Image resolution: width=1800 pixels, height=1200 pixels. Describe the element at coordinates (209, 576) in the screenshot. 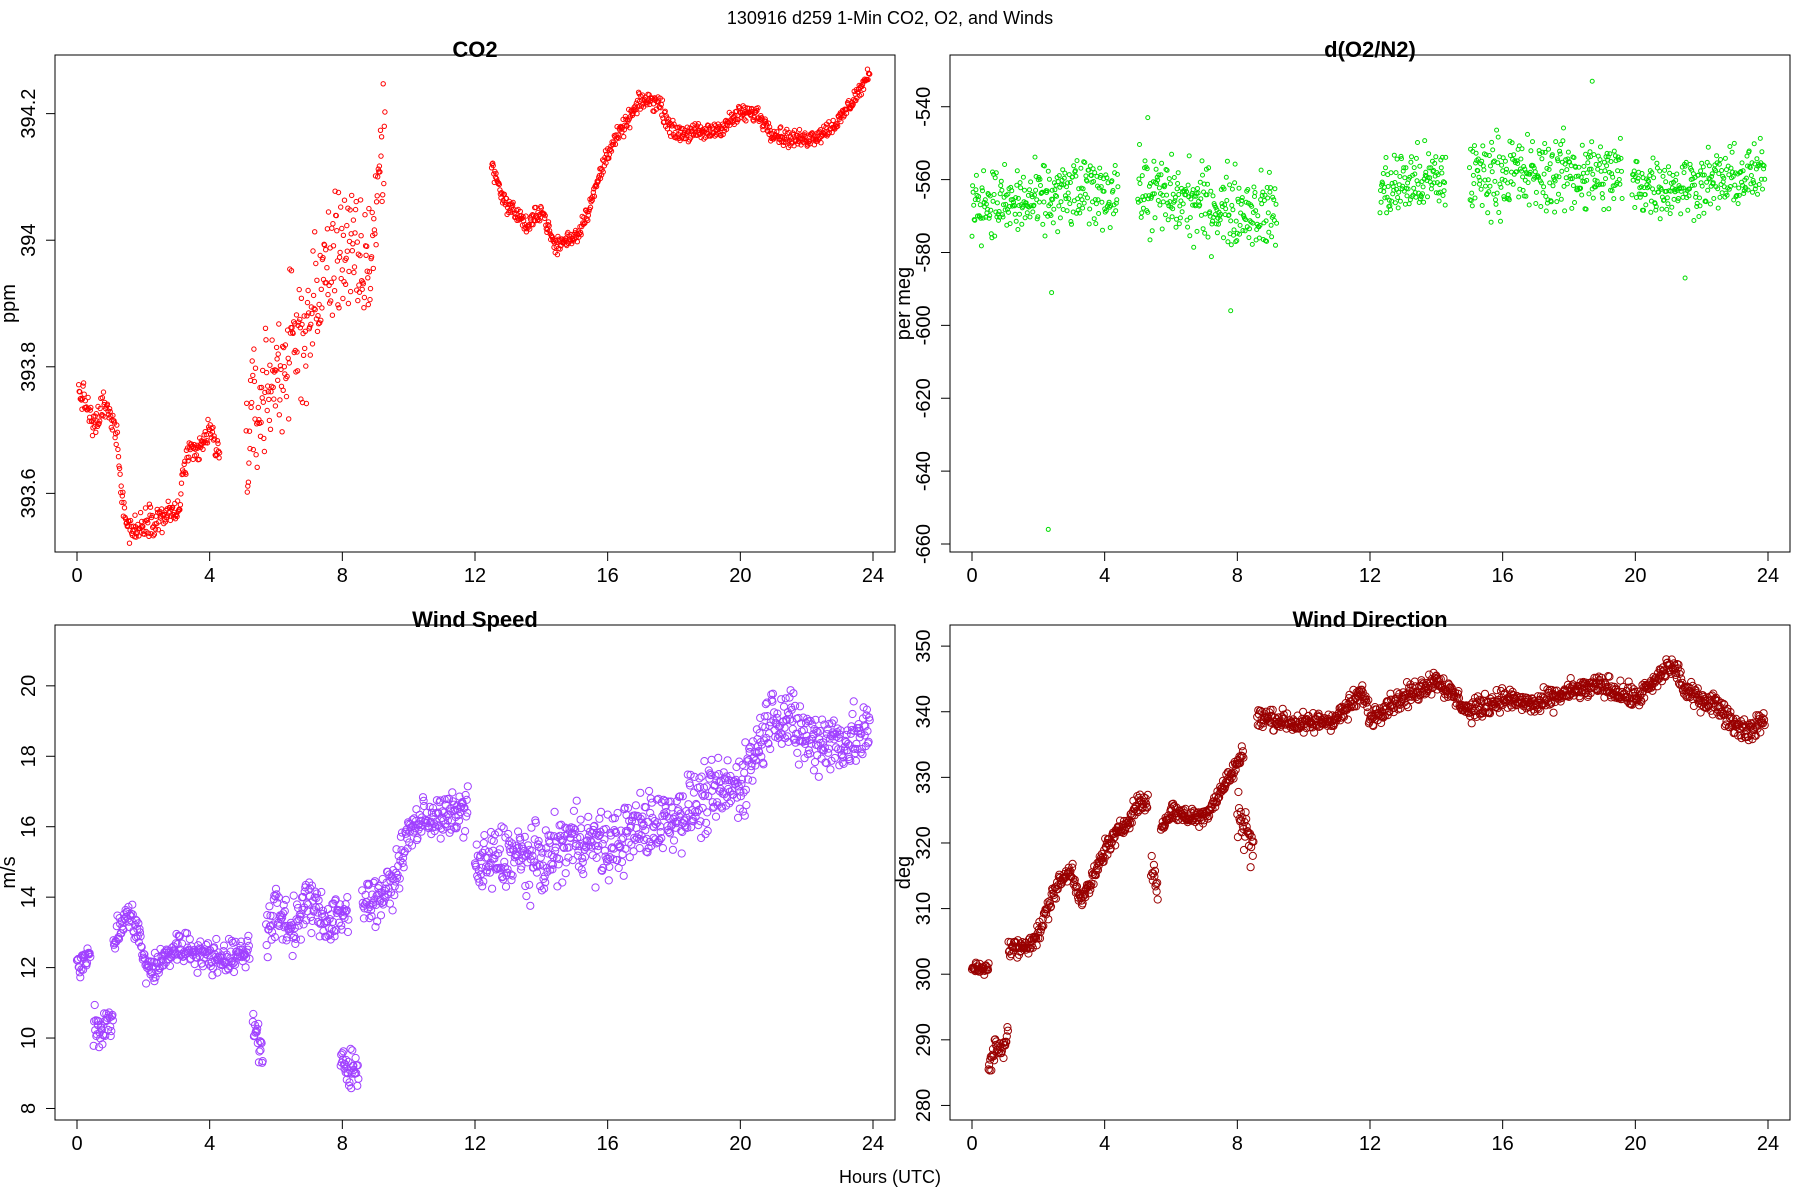

I see `co2-x-tick-label: 4` at that location.